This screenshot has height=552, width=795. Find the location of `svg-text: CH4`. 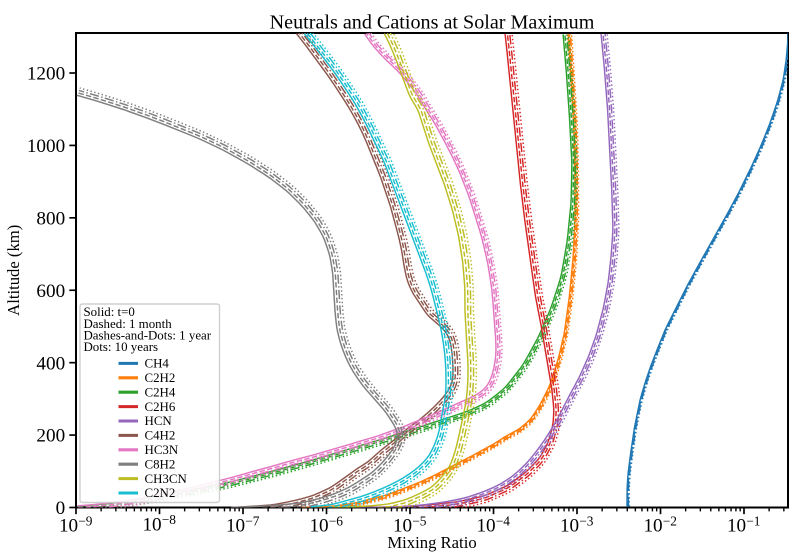

svg-text: CH4 is located at coordinates (157, 363).